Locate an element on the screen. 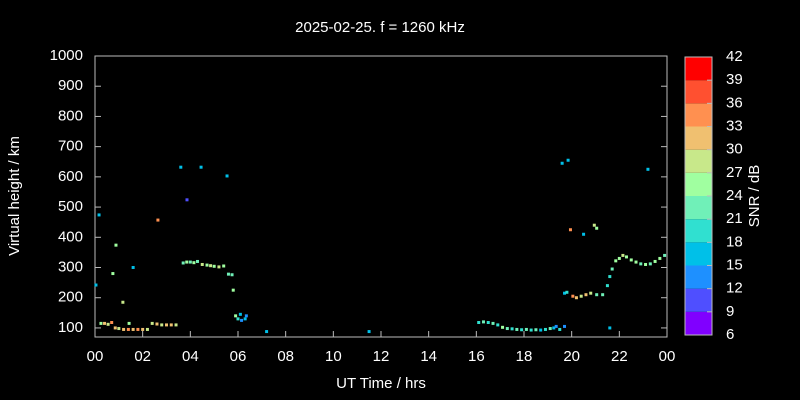  x-tick-label: 08 is located at coordinates (285, 356).